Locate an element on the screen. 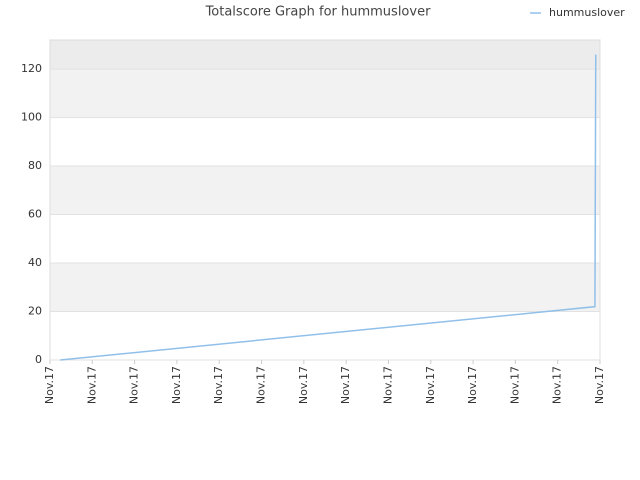 Image resolution: width=640 pixels, height=480 pixels. legend-label: hummuslover is located at coordinates (587, 12).